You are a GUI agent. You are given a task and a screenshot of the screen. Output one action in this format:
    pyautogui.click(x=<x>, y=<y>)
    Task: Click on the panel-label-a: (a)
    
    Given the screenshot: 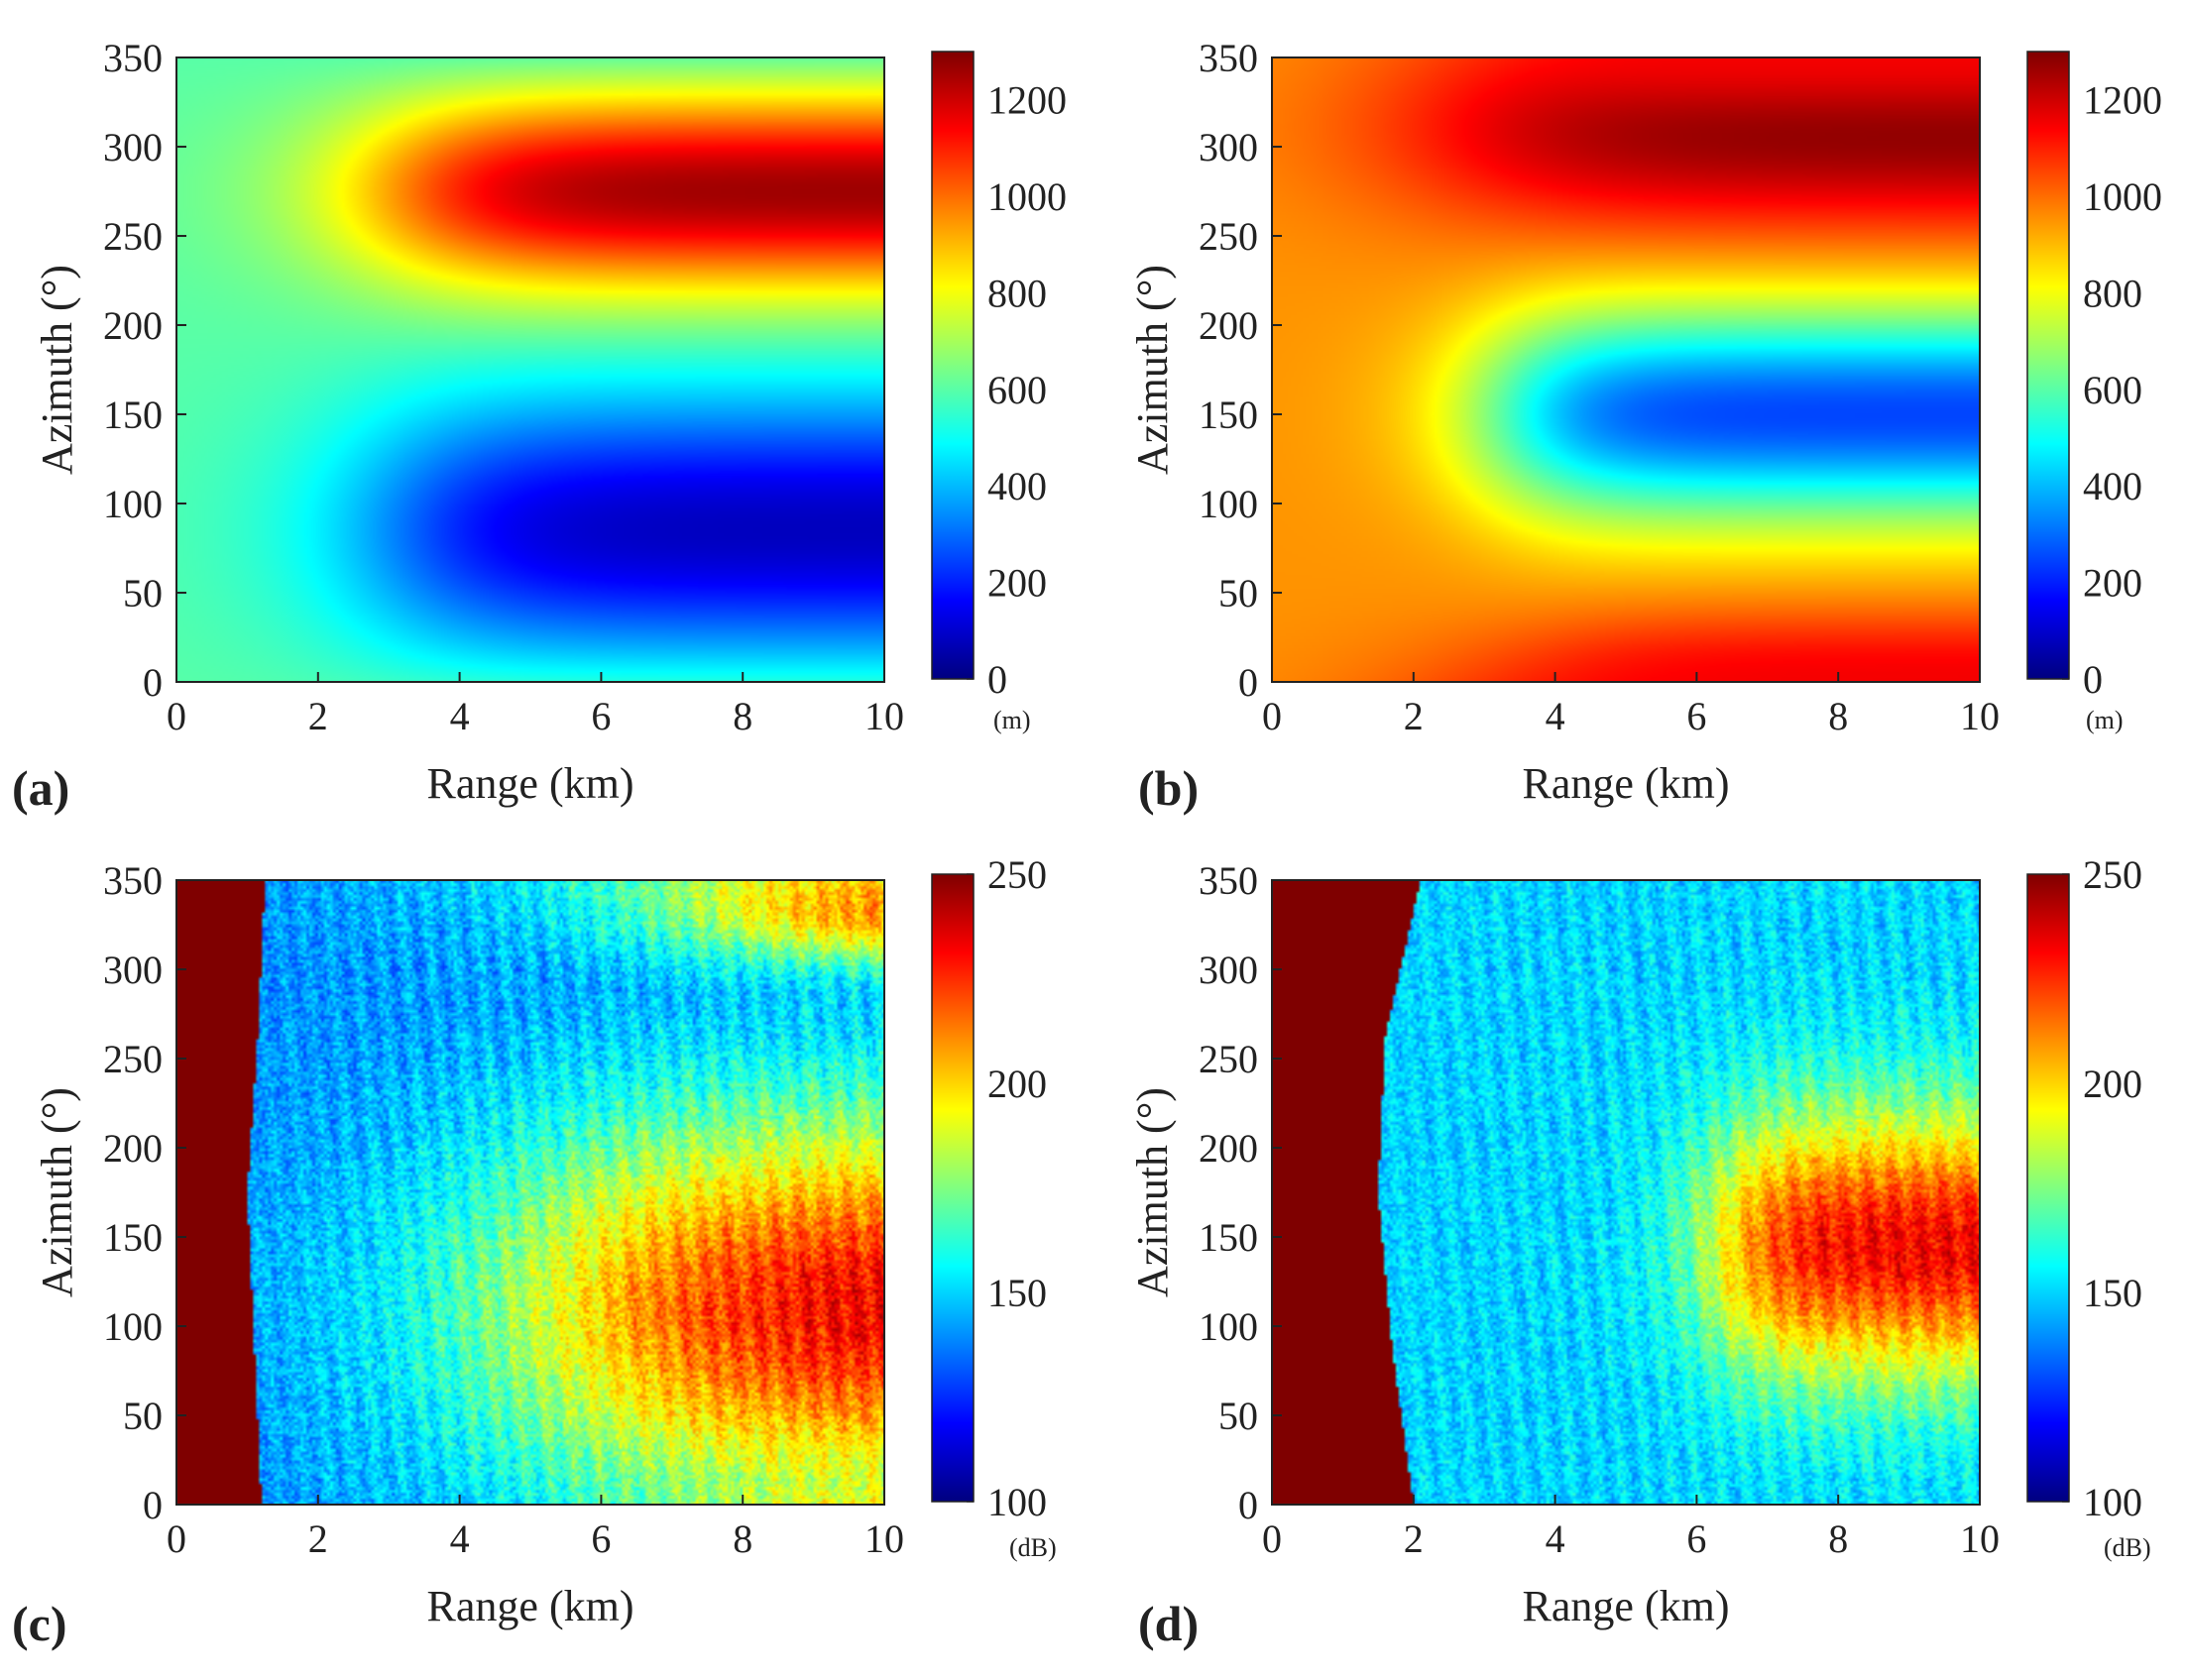 What is the action you would take?
    pyautogui.click(x=40, y=788)
    